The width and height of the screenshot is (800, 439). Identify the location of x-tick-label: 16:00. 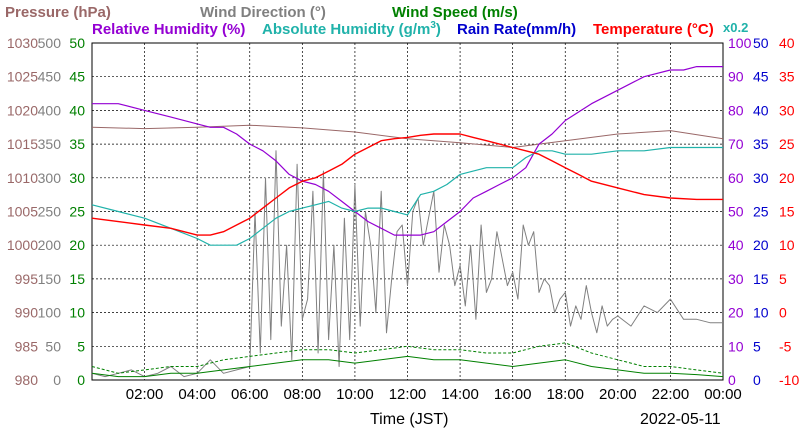
(513, 394).